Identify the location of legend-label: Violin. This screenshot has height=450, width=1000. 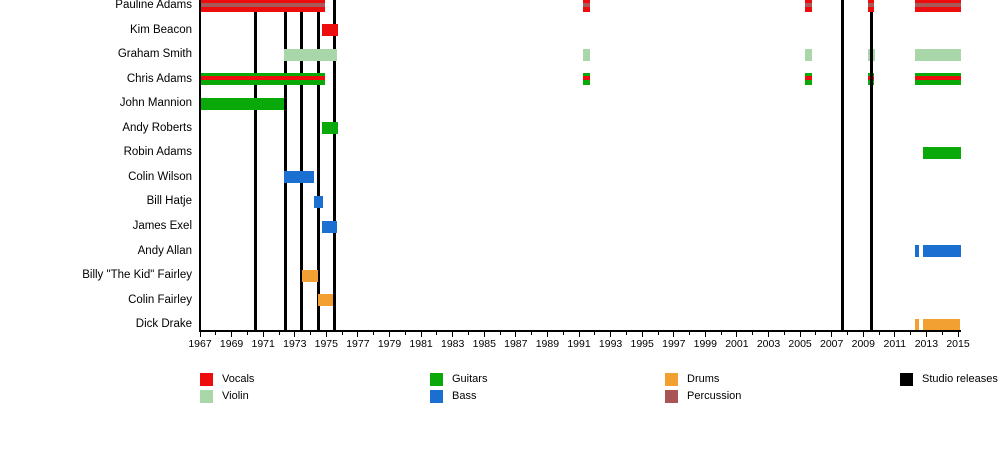
(235, 396).